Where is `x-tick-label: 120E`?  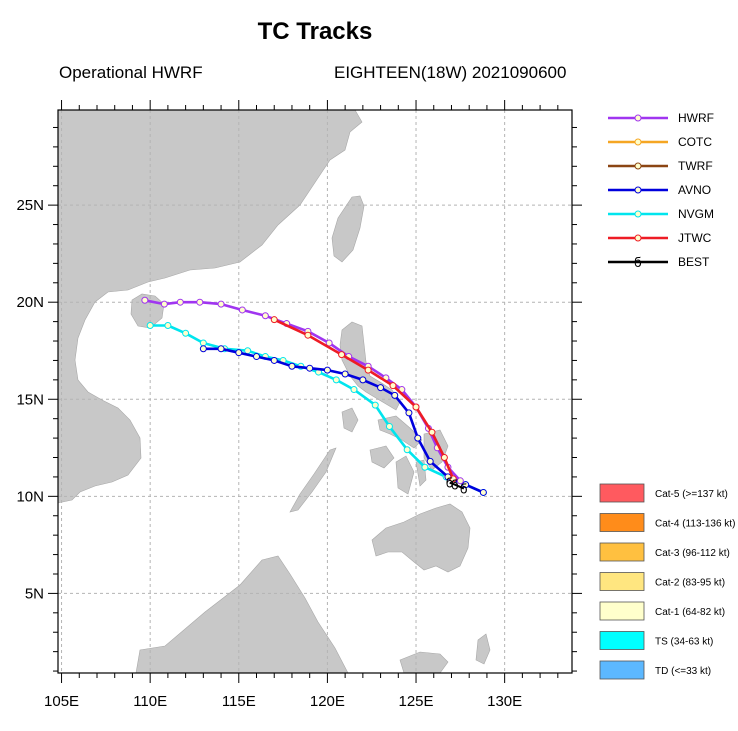
x-tick-label: 120E is located at coordinates (327, 701).